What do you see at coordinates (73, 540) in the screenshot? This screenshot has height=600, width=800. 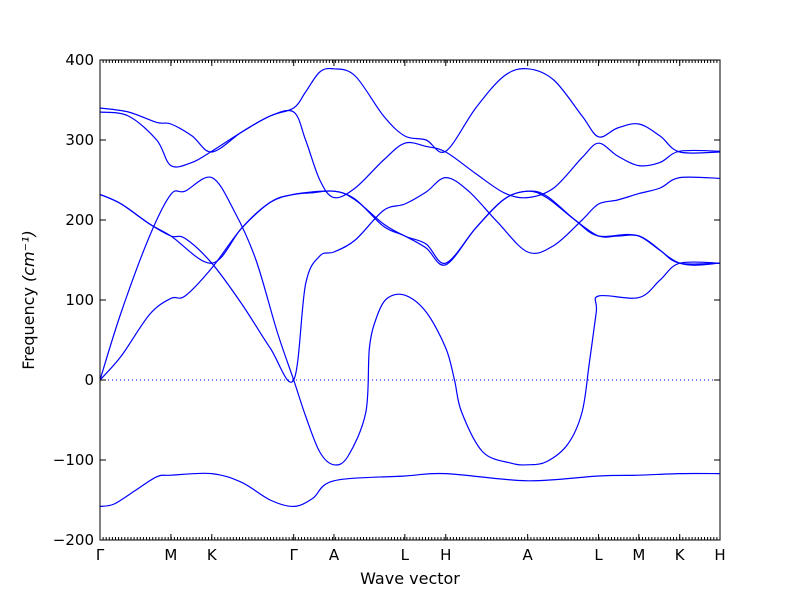 I see `y-tick-label: −200` at bounding box center [73, 540].